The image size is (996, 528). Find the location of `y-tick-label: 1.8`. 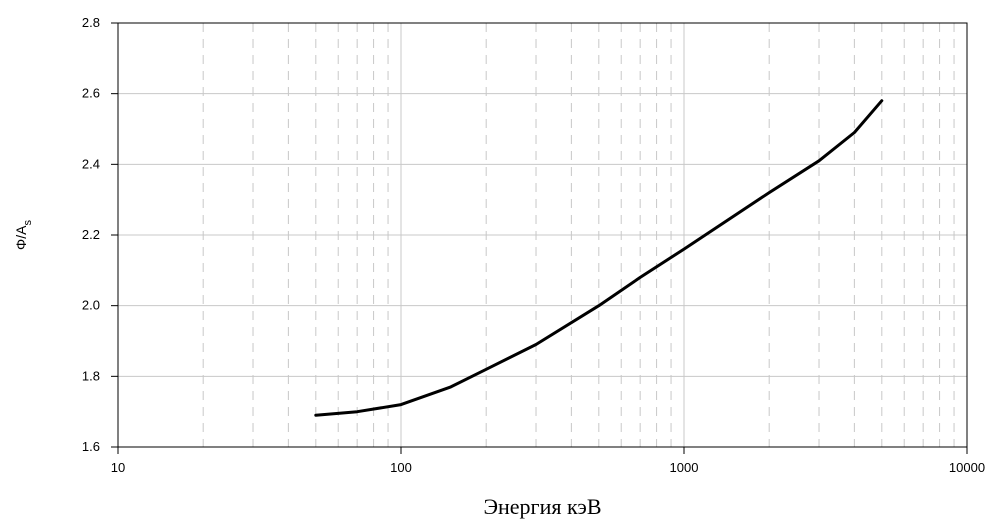

y-tick-label: 1.8 is located at coordinates (91, 375).